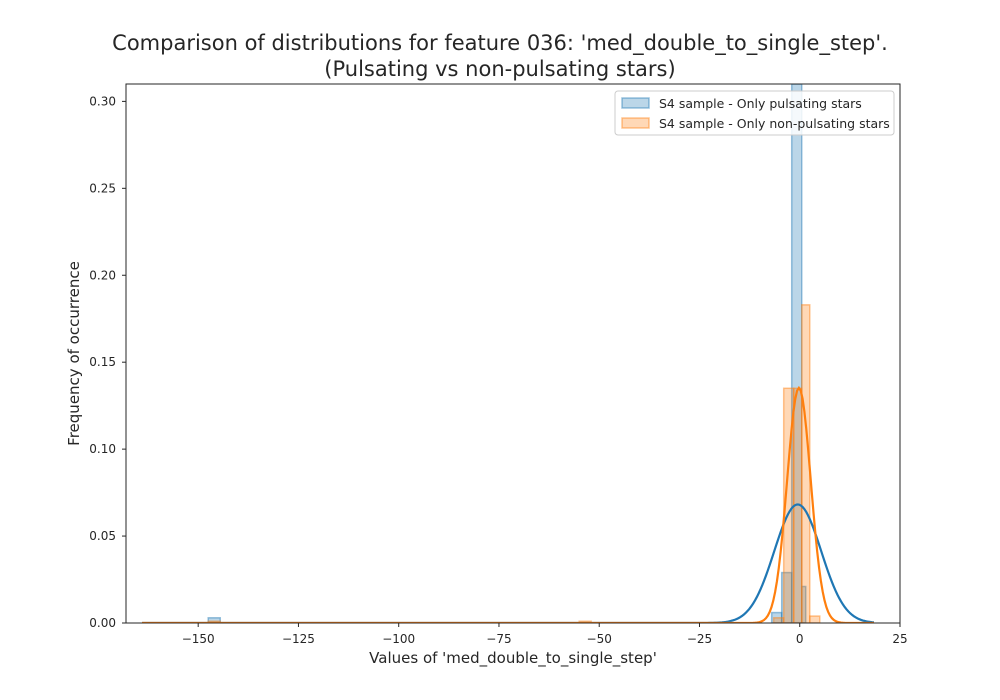  What do you see at coordinates (102, 536) in the screenshot?
I see `y-tick-label: 0.05` at bounding box center [102, 536].